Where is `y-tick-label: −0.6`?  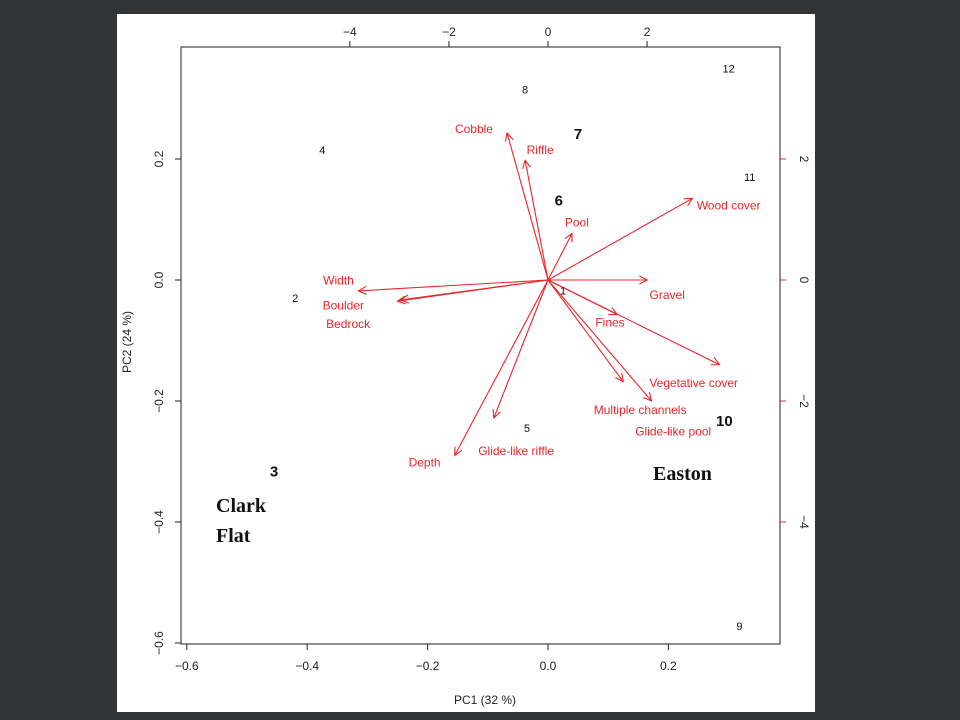
y-tick-label: −0.6 is located at coordinates (159, 643).